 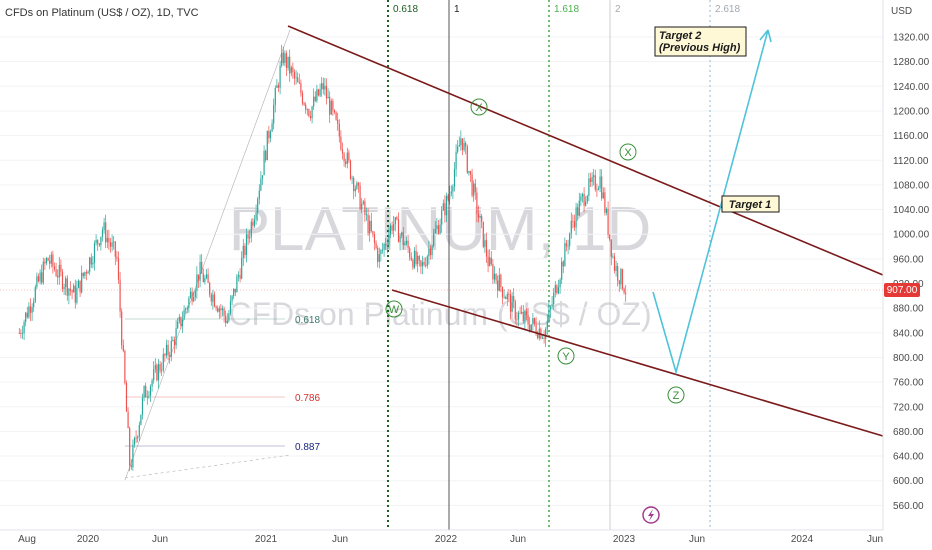 What do you see at coordinates (908, 481) in the screenshot?
I see `price-tick-label: 600.00` at bounding box center [908, 481].